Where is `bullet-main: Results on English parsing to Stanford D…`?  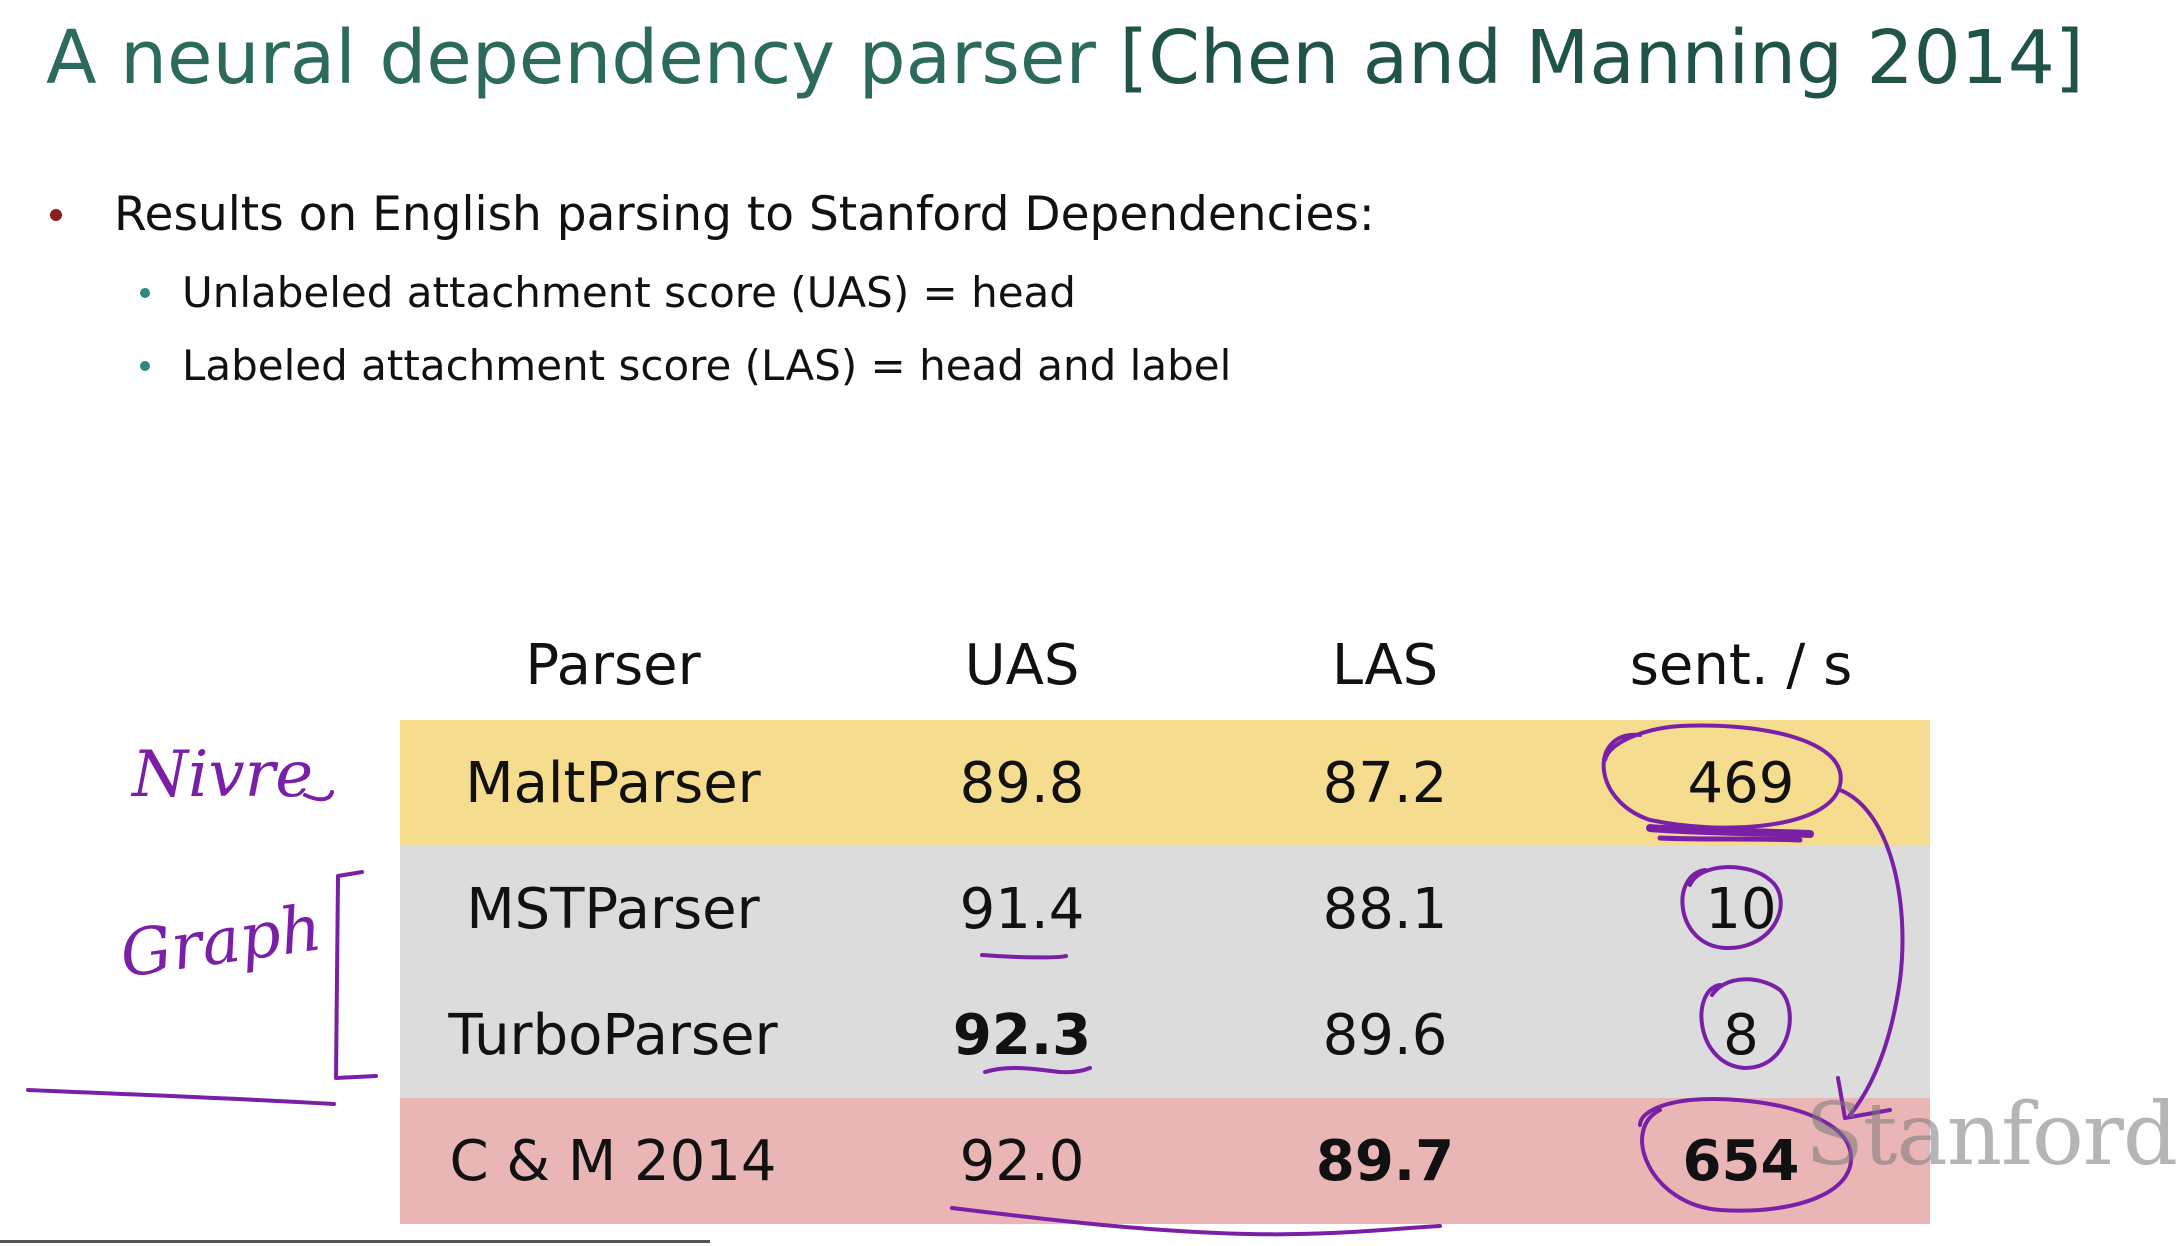 bullet-main: Results on English parsing to Stanford D… is located at coordinates (744, 214).